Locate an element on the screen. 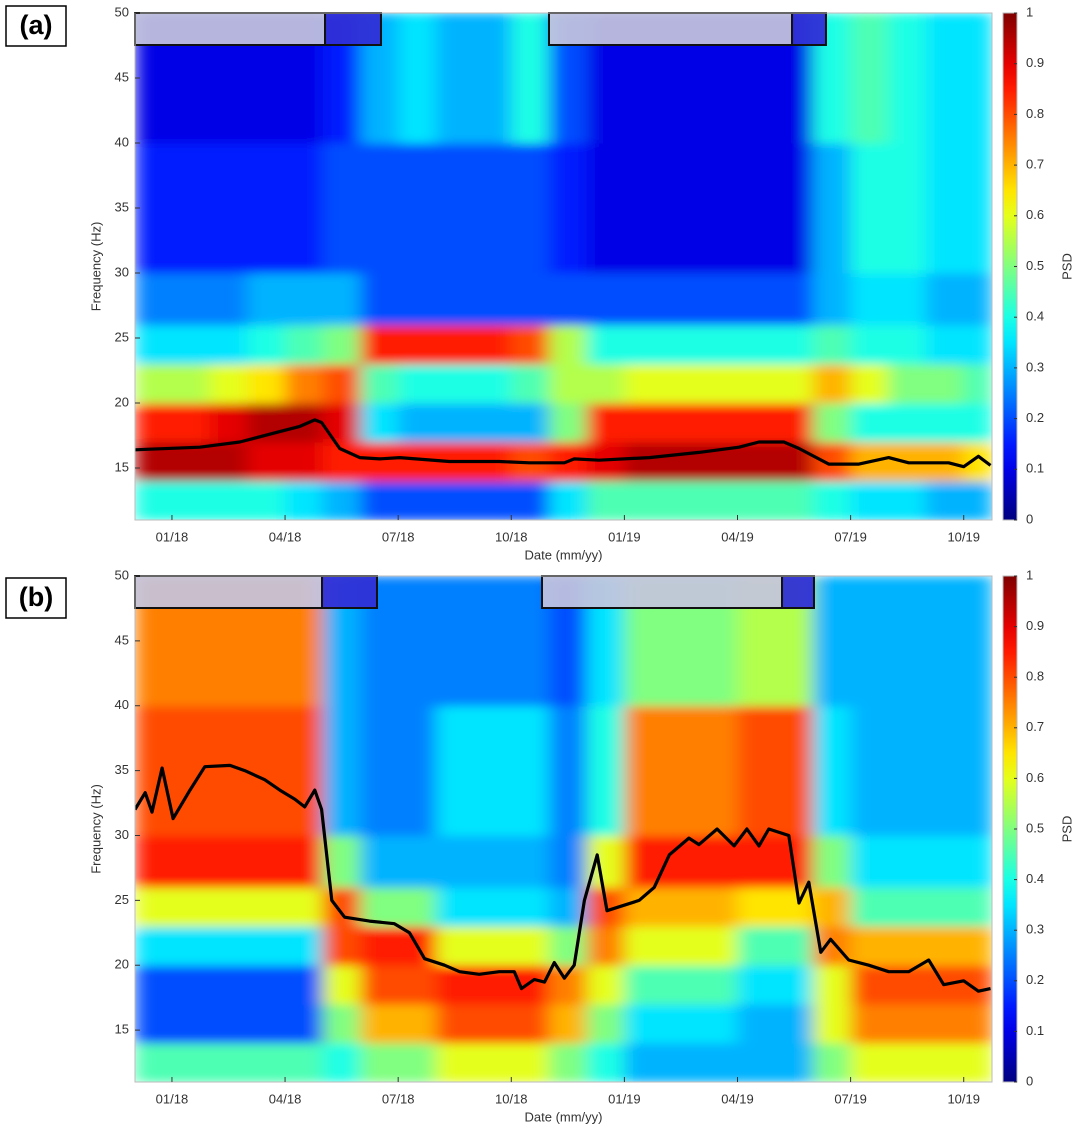  panel-label-box is located at coordinates (36, 26).